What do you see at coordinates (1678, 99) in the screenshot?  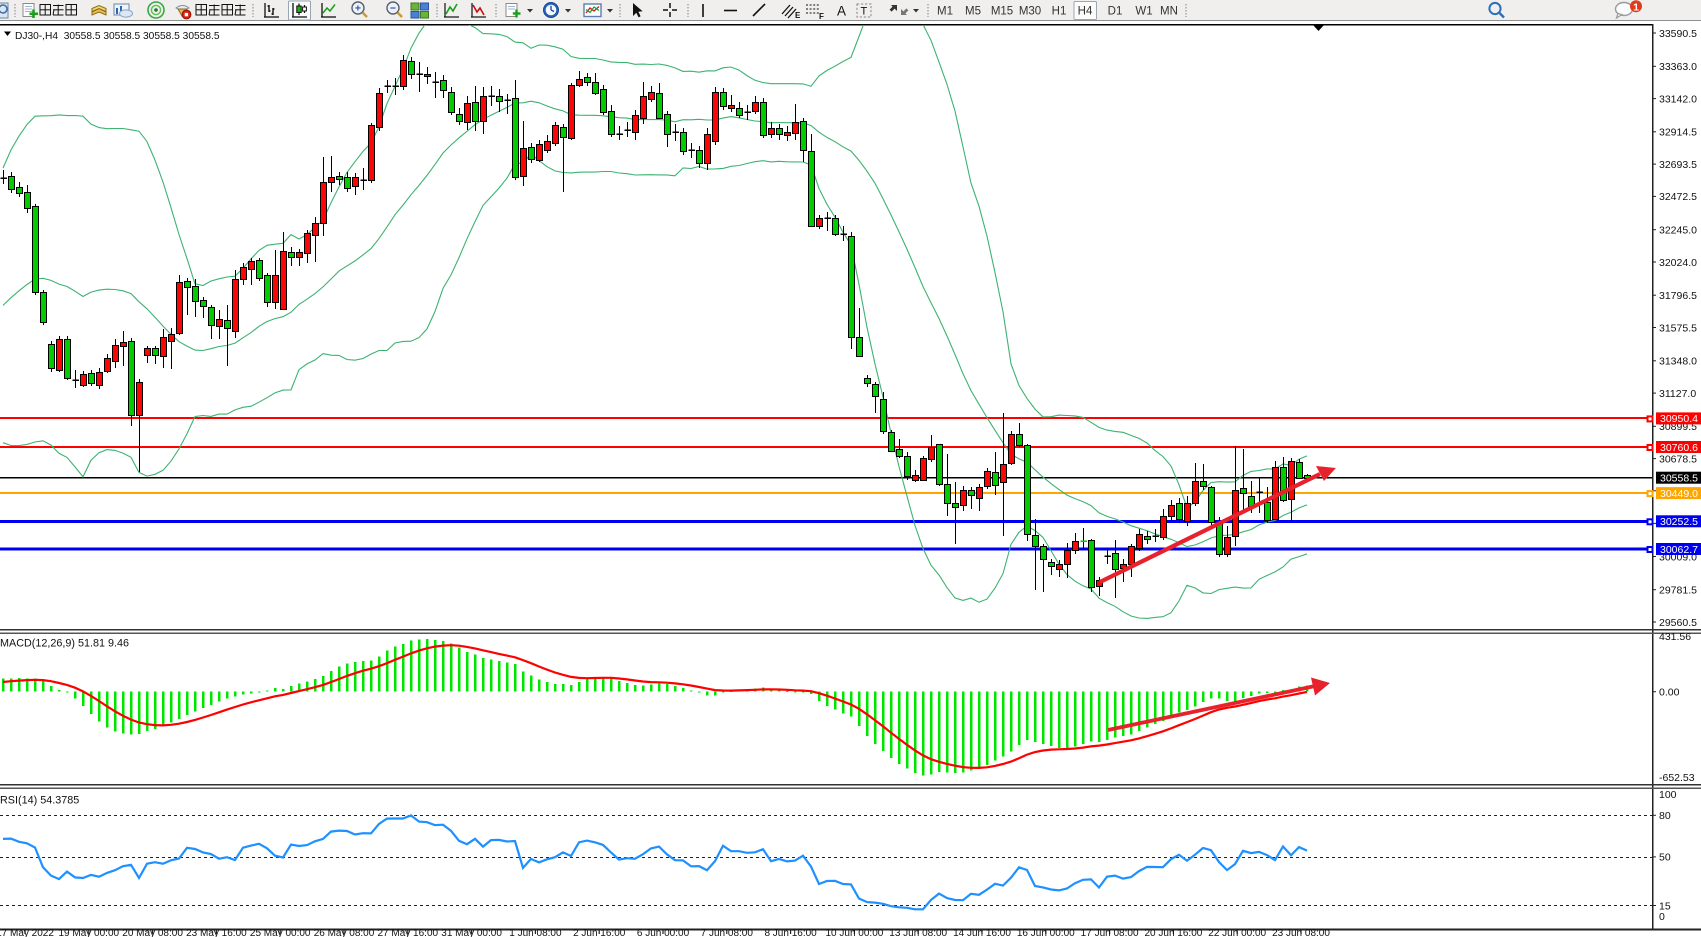 I see `svg-text: 33142.0` at bounding box center [1678, 99].